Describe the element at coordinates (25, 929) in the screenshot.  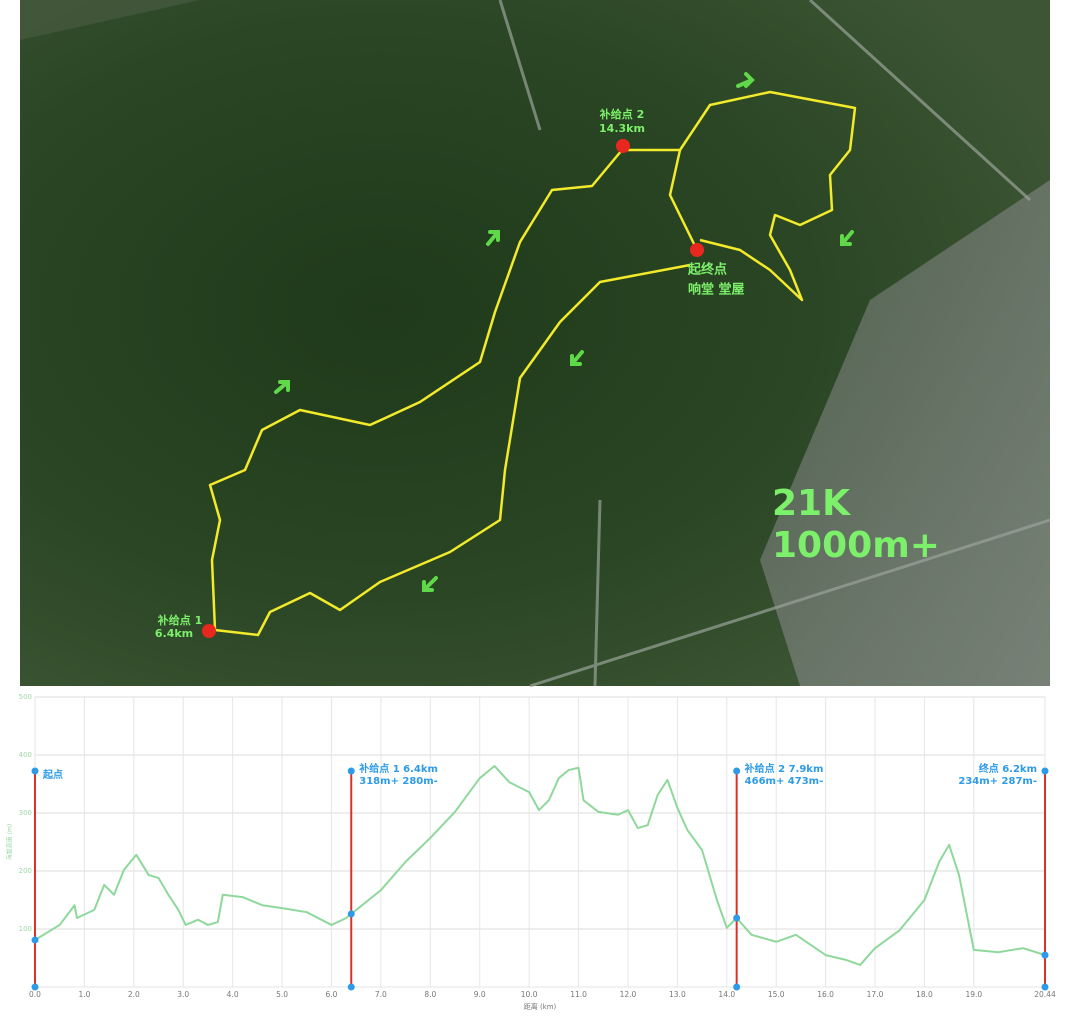
I see `y-tick-label: 100` at that location.